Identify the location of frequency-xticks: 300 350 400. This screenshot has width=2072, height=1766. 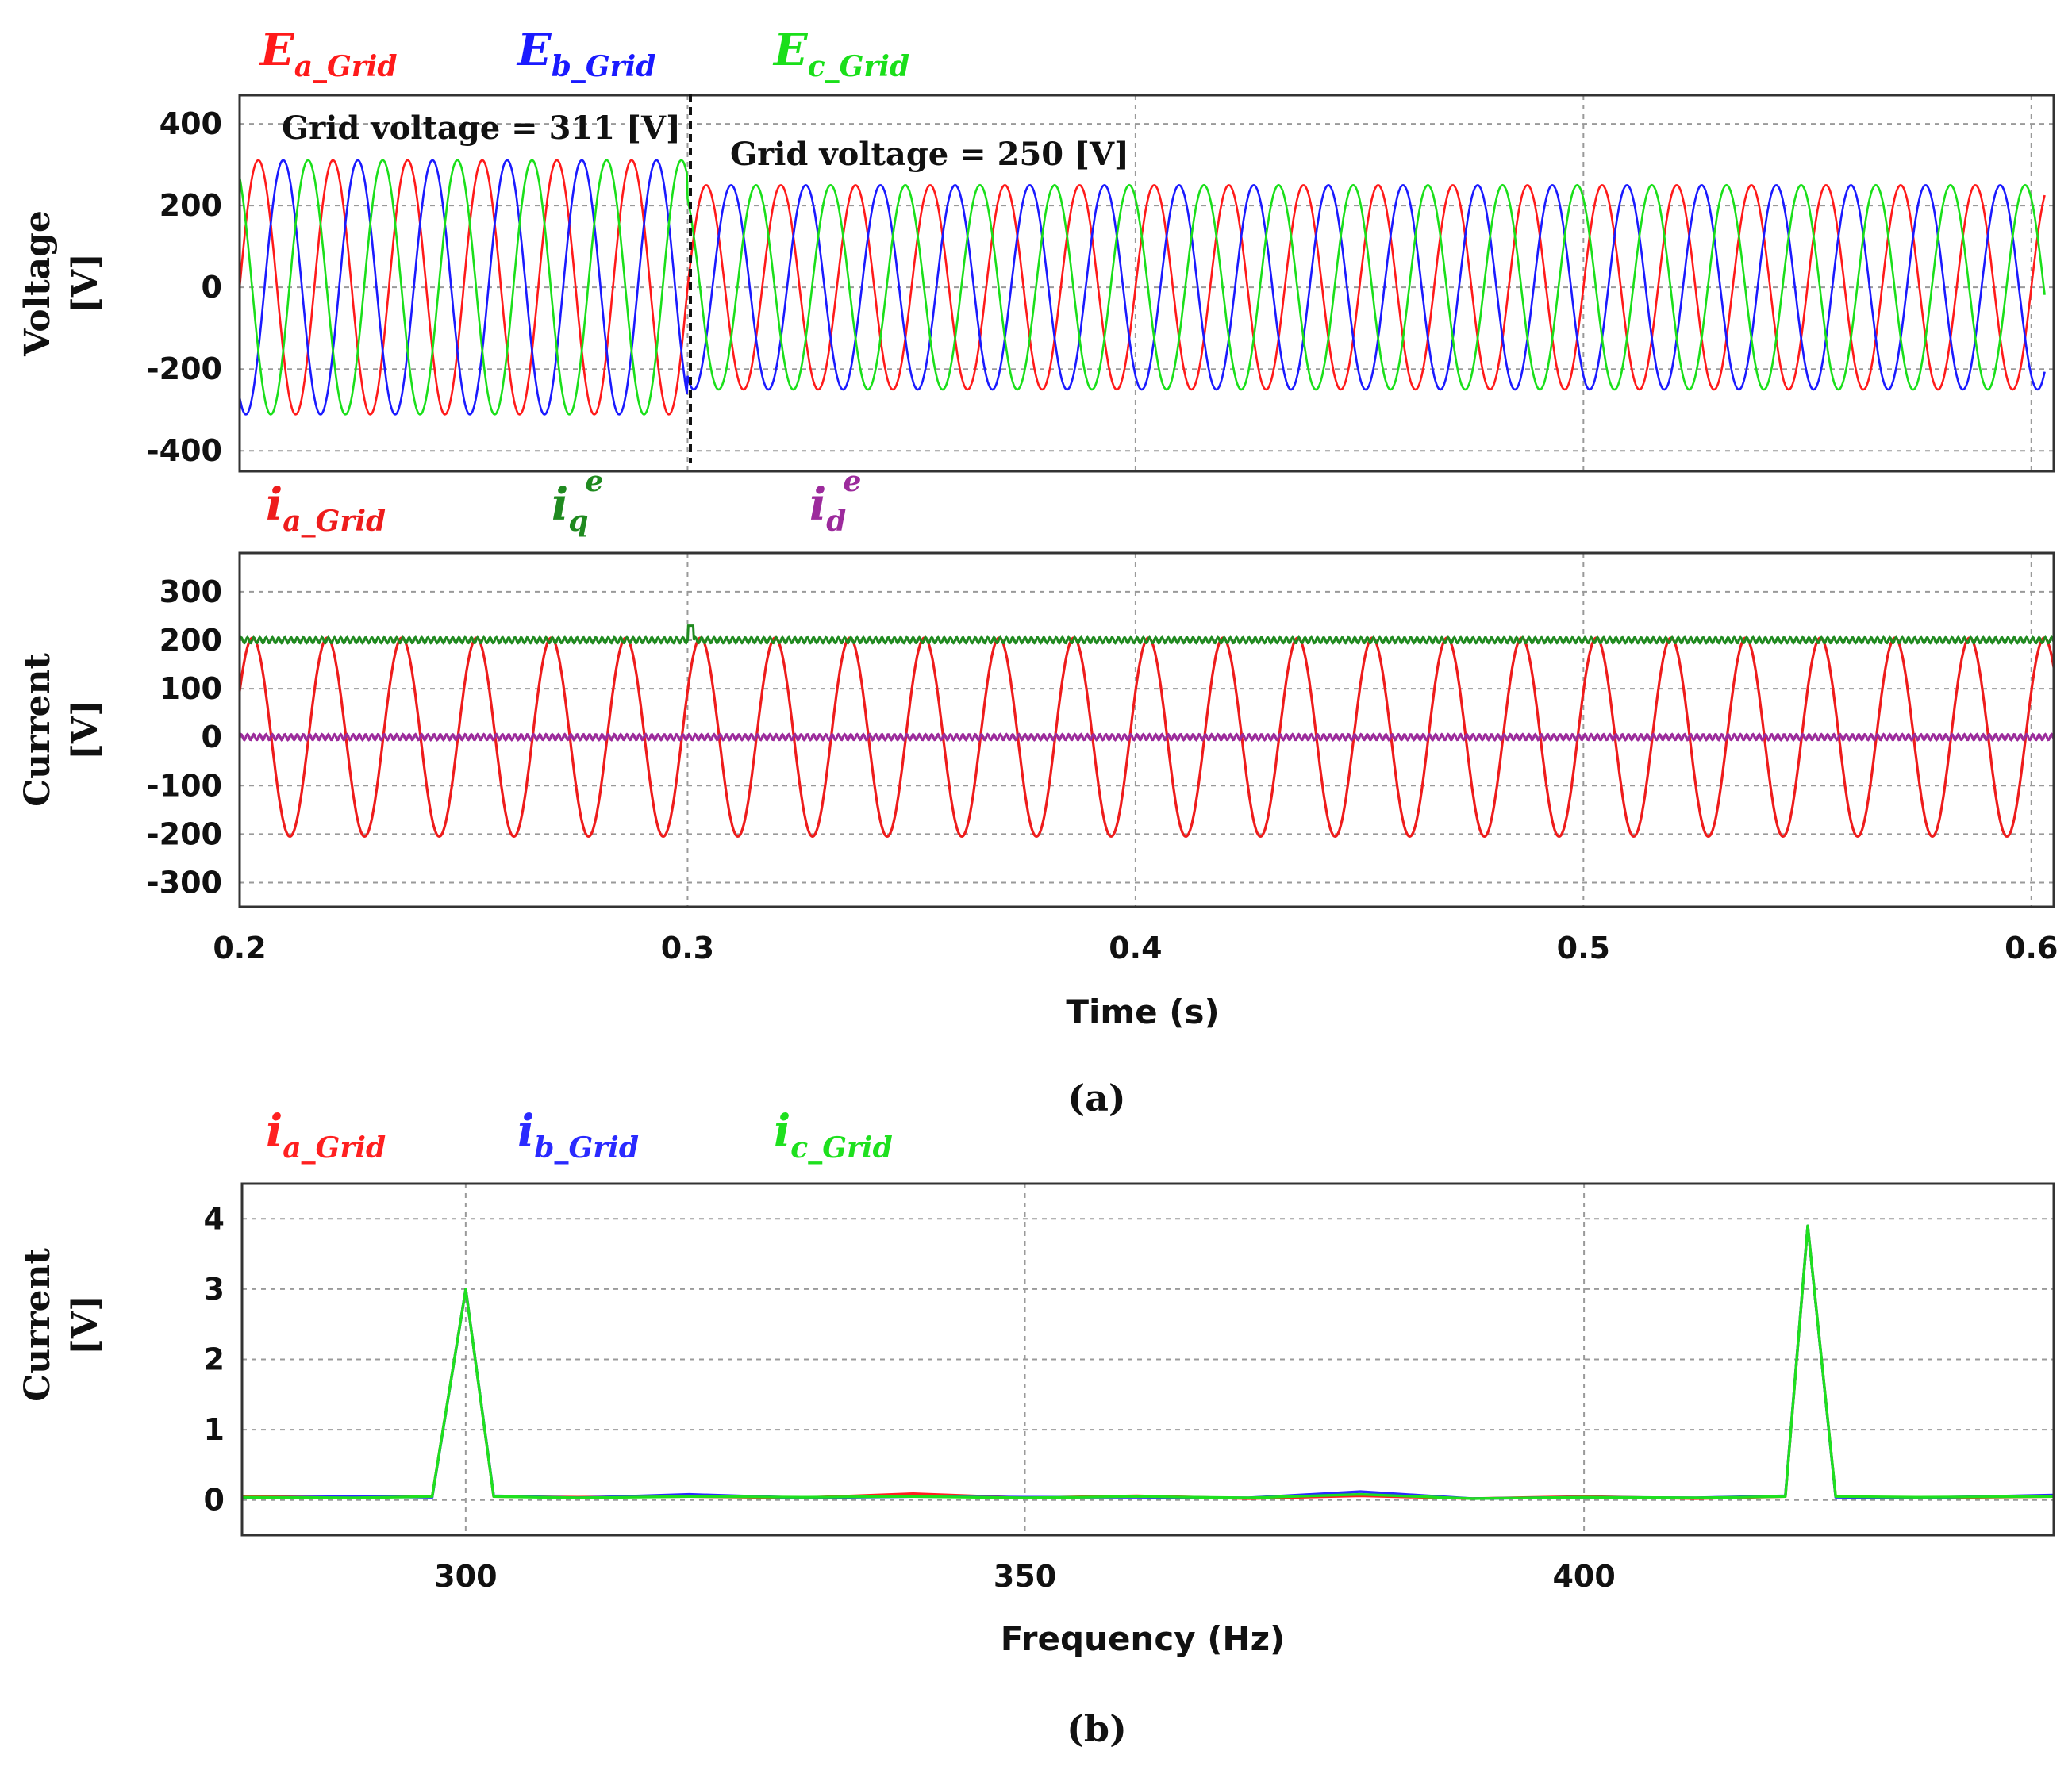
(1025, 1576).